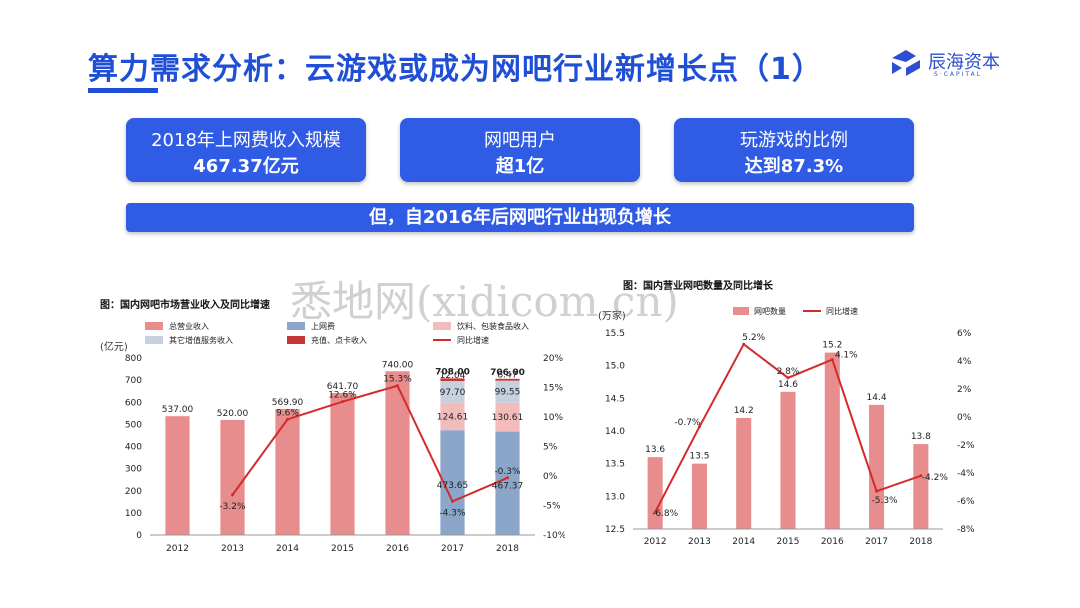  What do you see at coordinates (139, 536) in the screenshot?
I see `y-tick-label: 0` at bounding box center [139, 536].